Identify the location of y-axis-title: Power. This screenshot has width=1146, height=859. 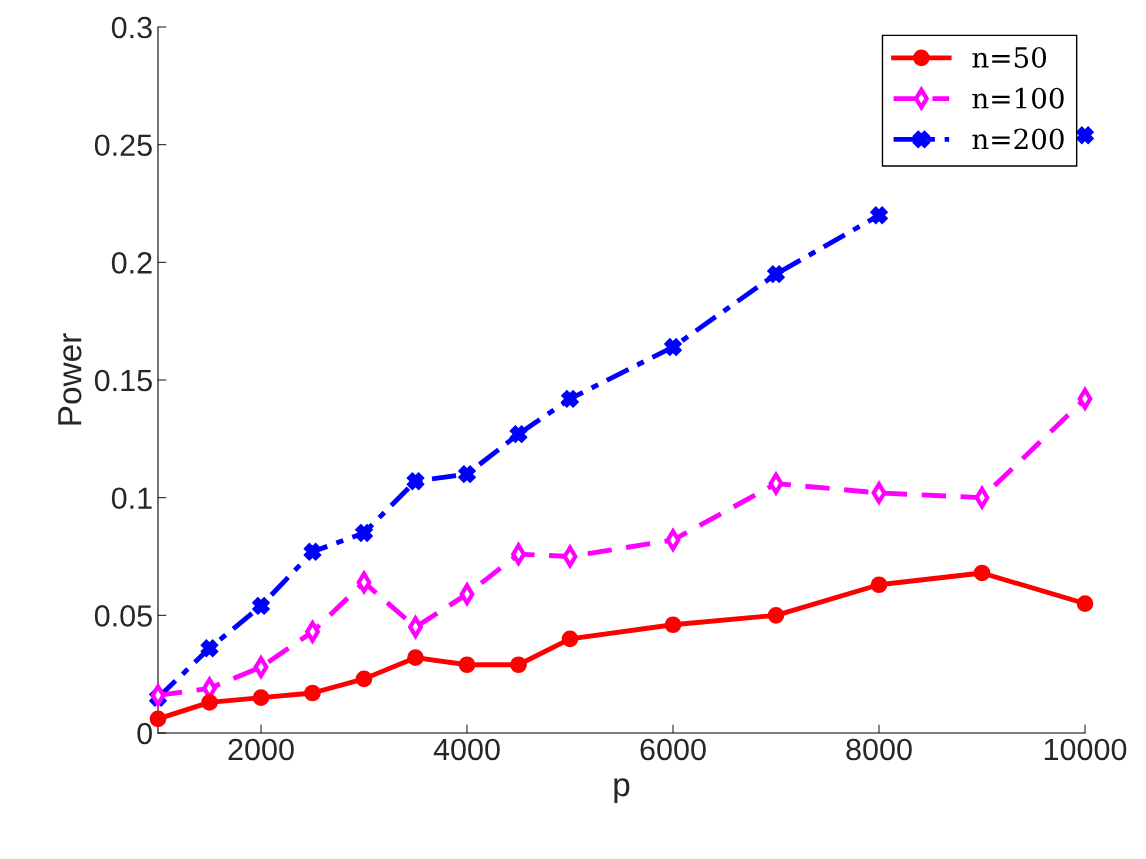
(70, 379).